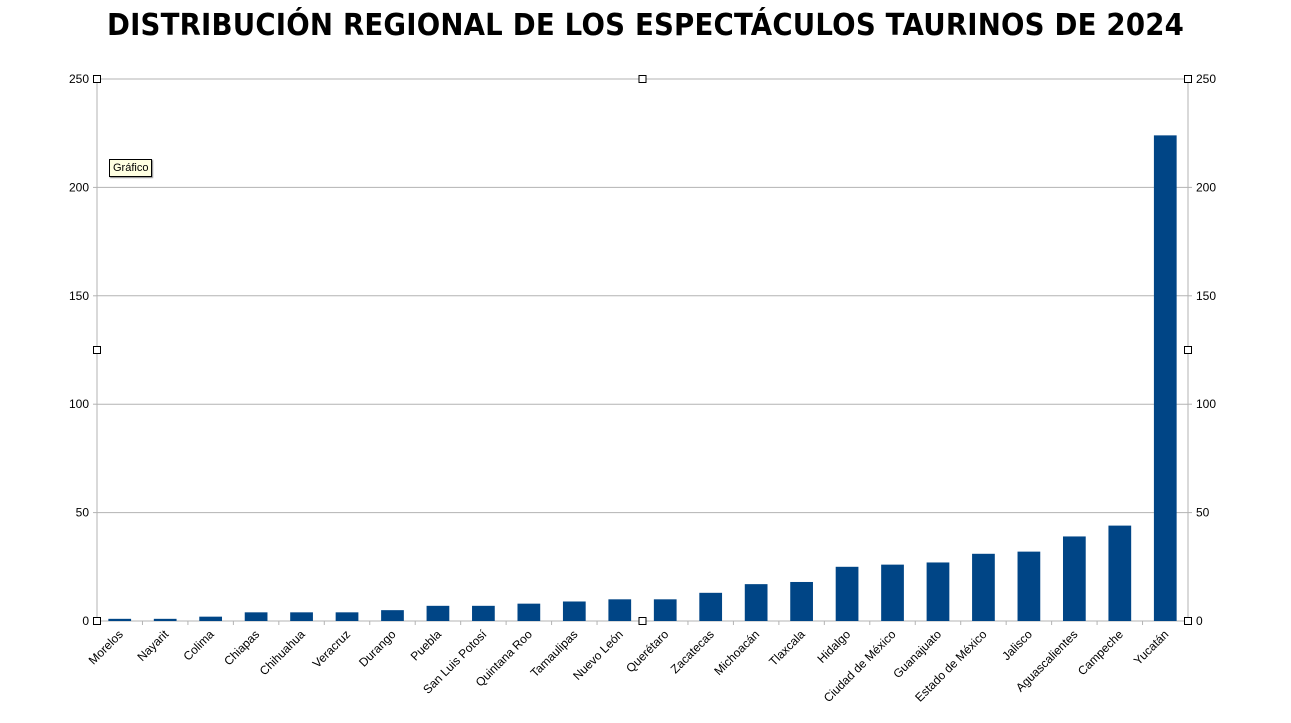  I want to click on chart-tooltip: Gráfico, so click(131, 168).